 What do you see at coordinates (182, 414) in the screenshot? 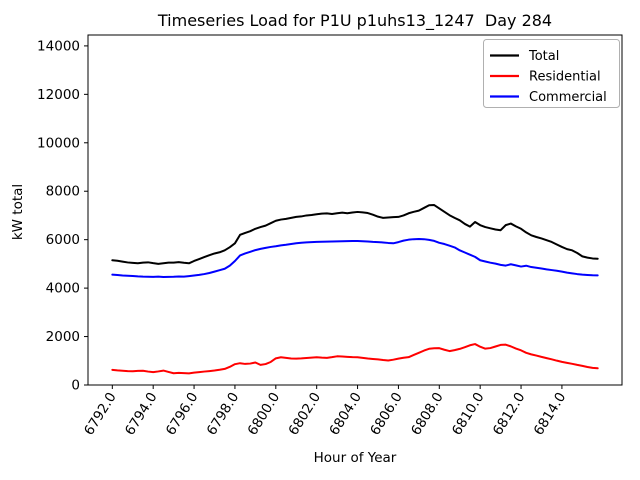
I see `x-tick-label: 6796.0` at bounding box center [182, 414].